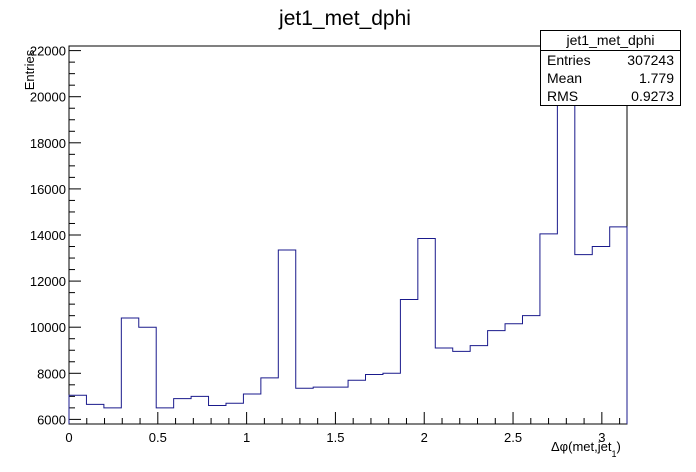 The height and width of the screenshot is (472, 696). What do you see at coordinates (68, 437) in the screenshot?
I see `x-tick-label: 0` at bounding box center [68, 437].